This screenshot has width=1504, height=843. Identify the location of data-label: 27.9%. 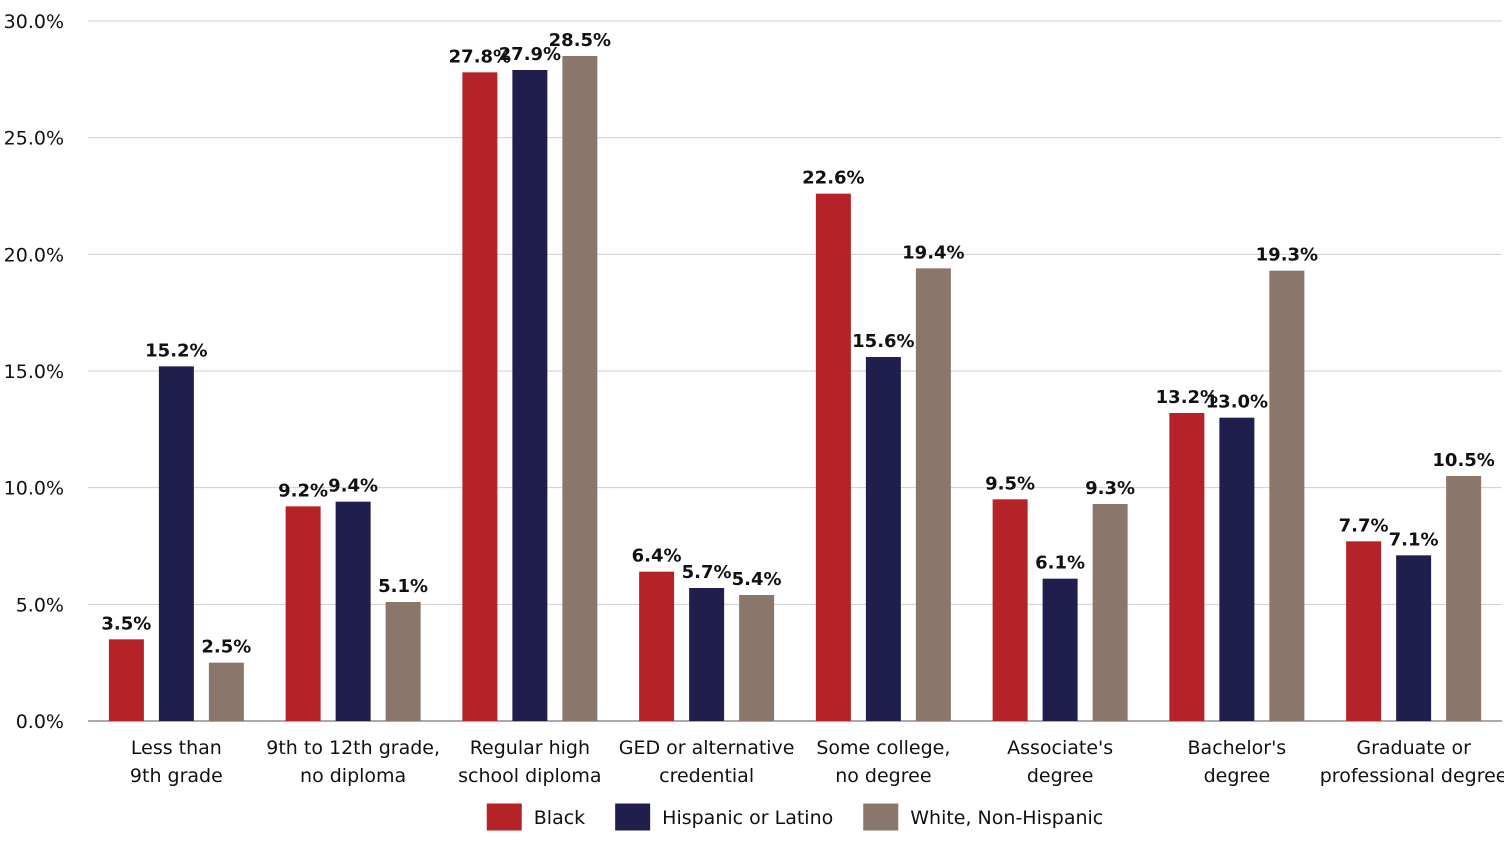
(530, 54).